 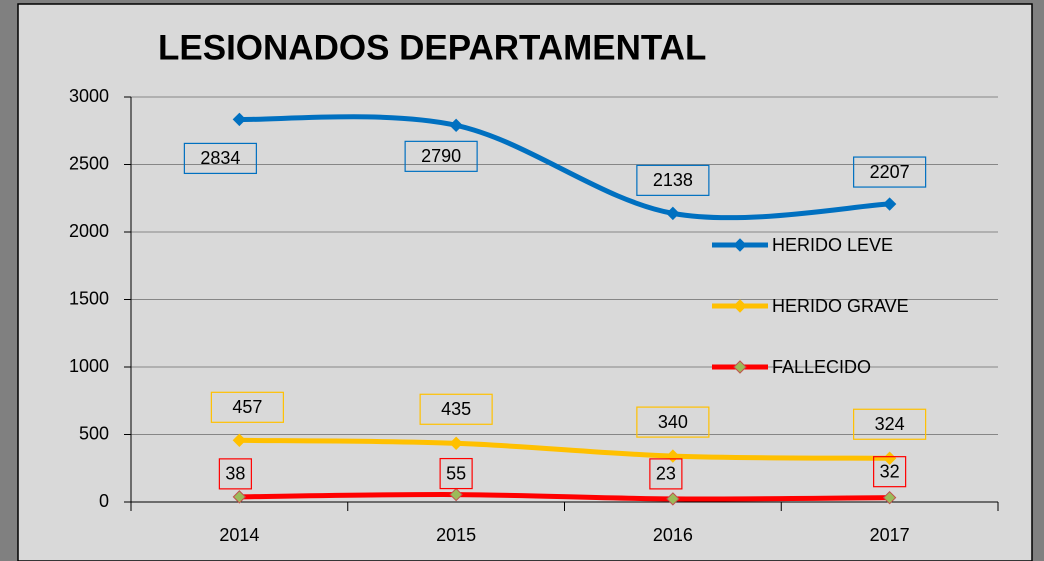 I want to click on data-label: 38, so click(x=235, y=474).